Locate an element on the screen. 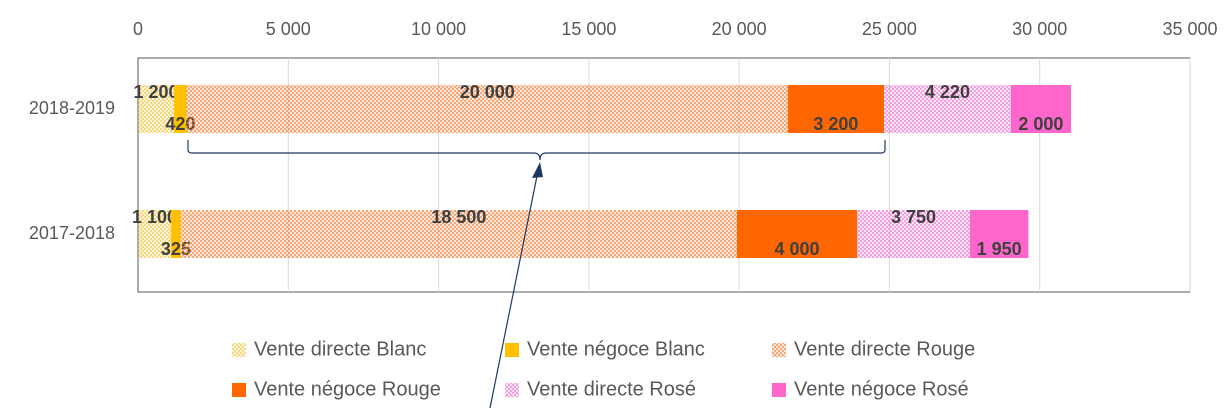 This screenshot has height=410, width=1224. data-label: 4 000 is located at coordinates (796, 249).